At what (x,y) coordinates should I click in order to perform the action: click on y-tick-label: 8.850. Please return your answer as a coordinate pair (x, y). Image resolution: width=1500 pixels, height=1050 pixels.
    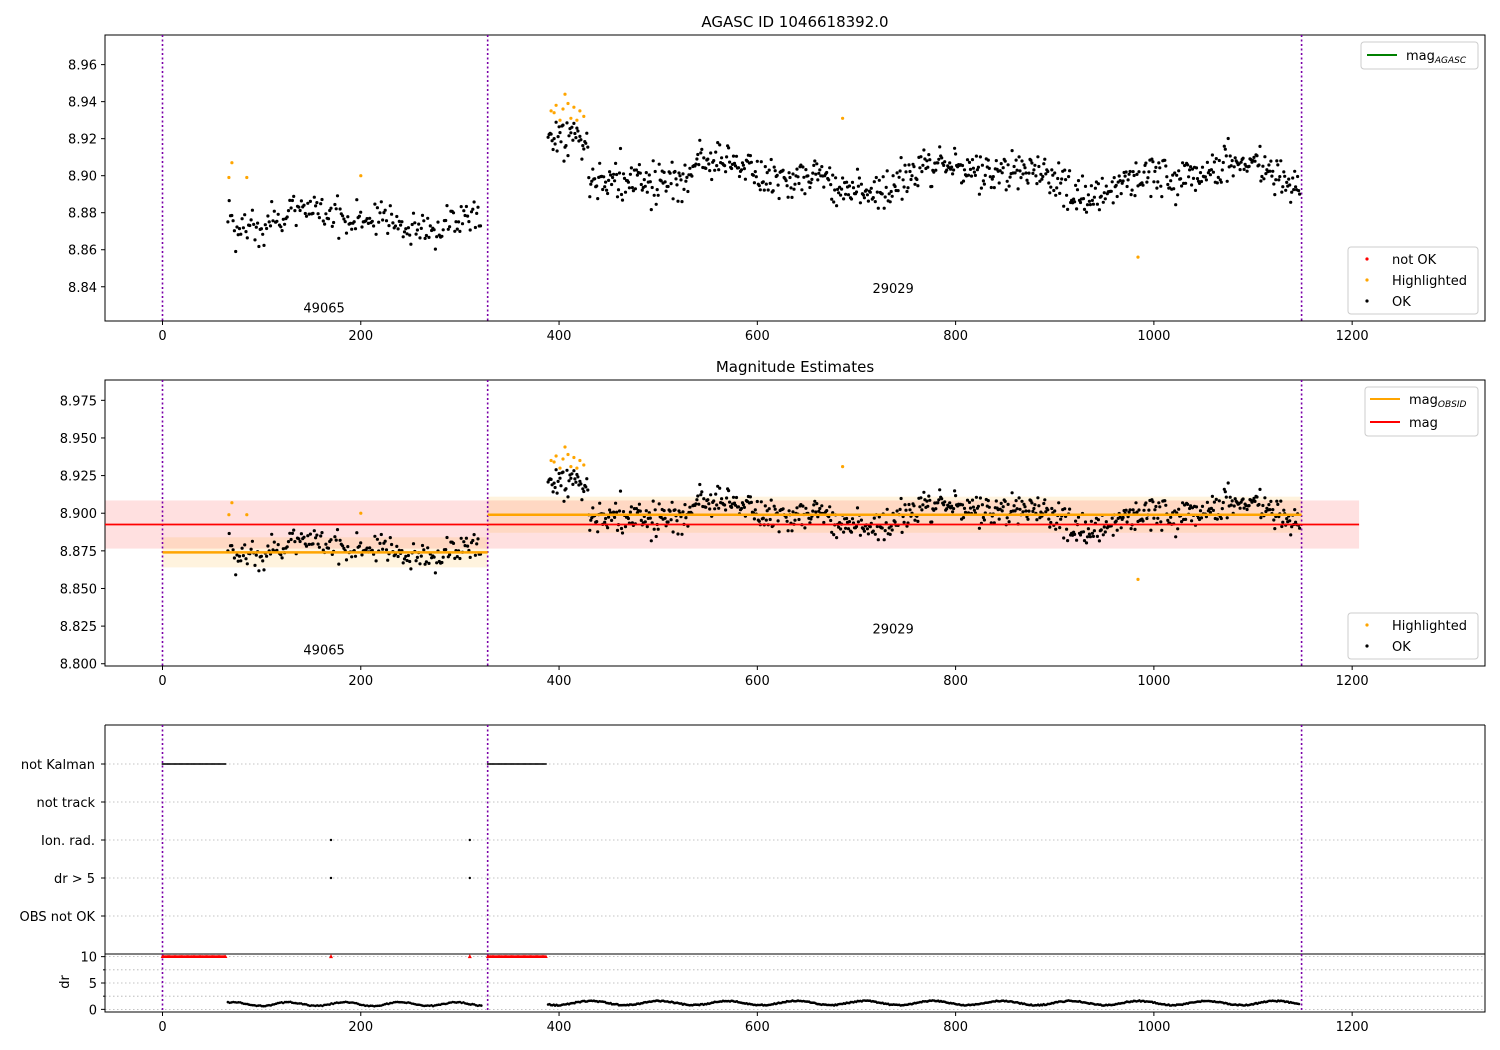
    Looking at the image, I should click on (78, 589).